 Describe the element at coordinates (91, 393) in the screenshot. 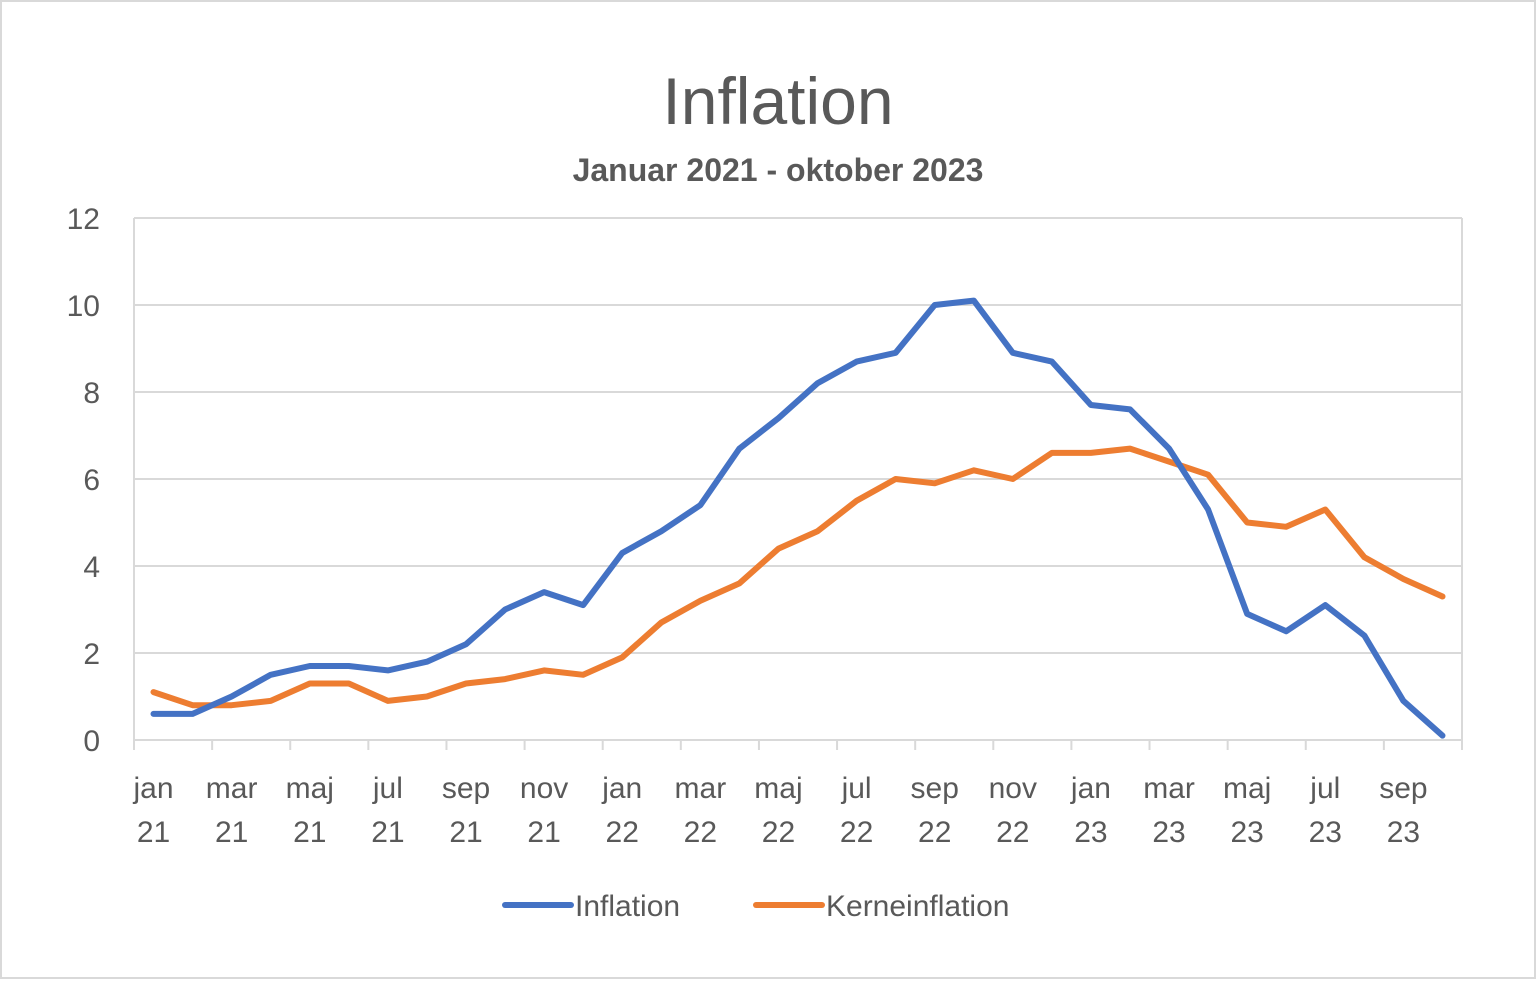

I see `y-tick-label: 8` at that location.